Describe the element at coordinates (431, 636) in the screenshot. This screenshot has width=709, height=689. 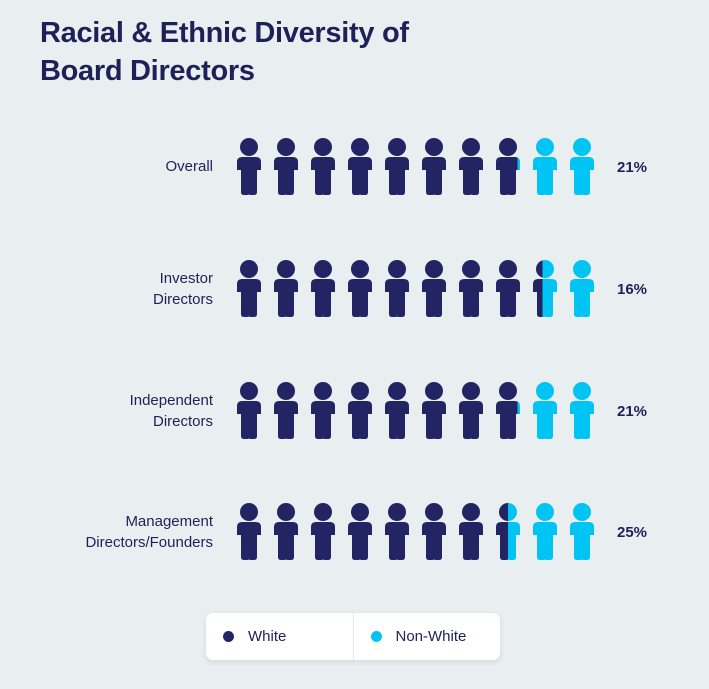
I see `legend-label-non-white: Non-White` at that location.